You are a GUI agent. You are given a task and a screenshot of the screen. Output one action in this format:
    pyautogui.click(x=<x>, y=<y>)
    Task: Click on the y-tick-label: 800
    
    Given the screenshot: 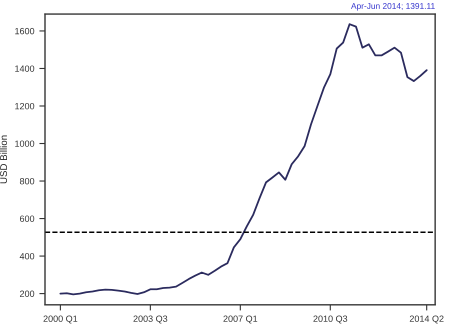 What is the action you would take?
    pyautogui.click(x=27, y=181)
    